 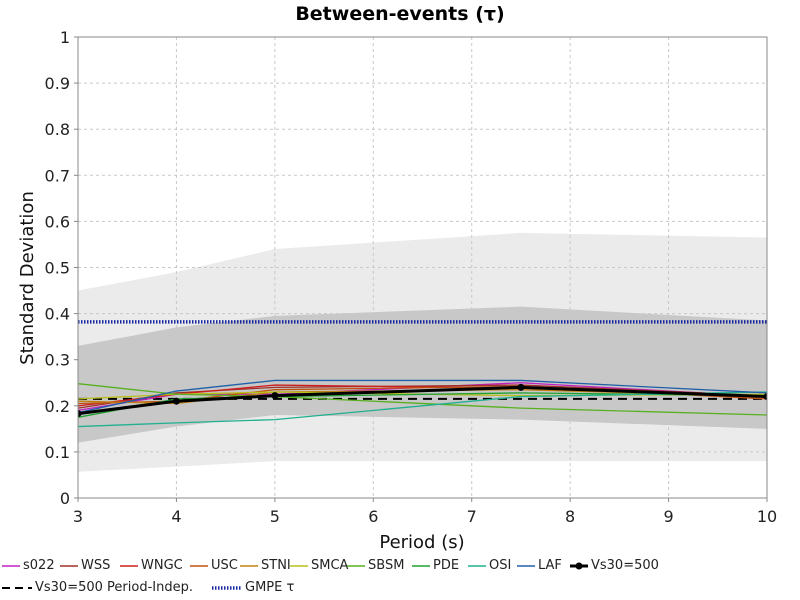 What do you see at coordinates (57, 175) in the screenshot?
I see `y-tick-label: 0.7` at bounding box center [57, 175].